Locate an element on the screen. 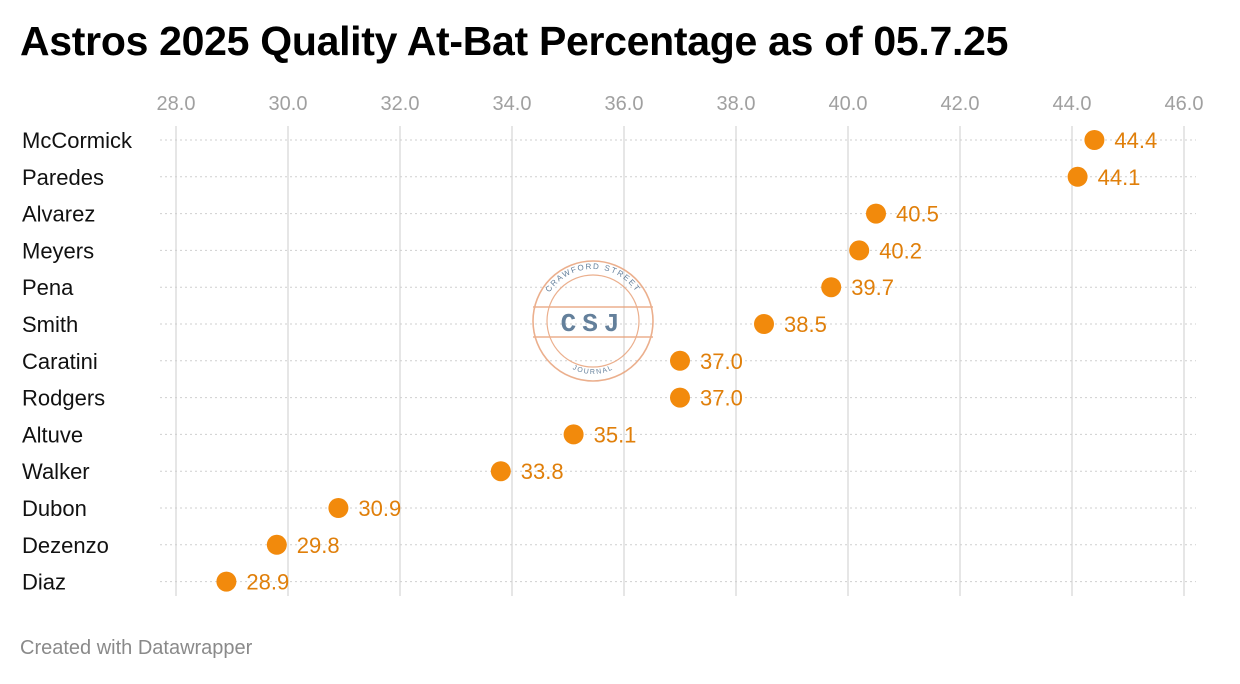 The image size is (1240, 684). data-value-label: 35.1 is located at coordinates (615, 434).